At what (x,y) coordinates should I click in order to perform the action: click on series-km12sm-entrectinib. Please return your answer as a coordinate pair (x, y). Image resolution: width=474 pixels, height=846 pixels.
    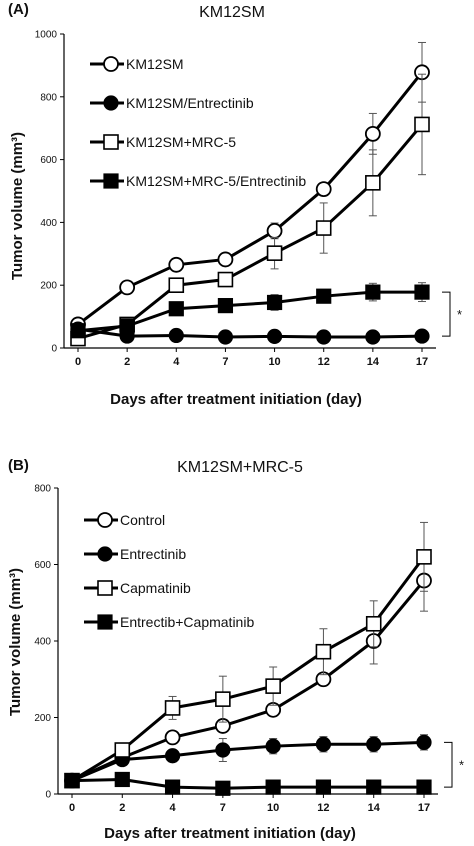
    Looking at the image, I should click on (250, 333).